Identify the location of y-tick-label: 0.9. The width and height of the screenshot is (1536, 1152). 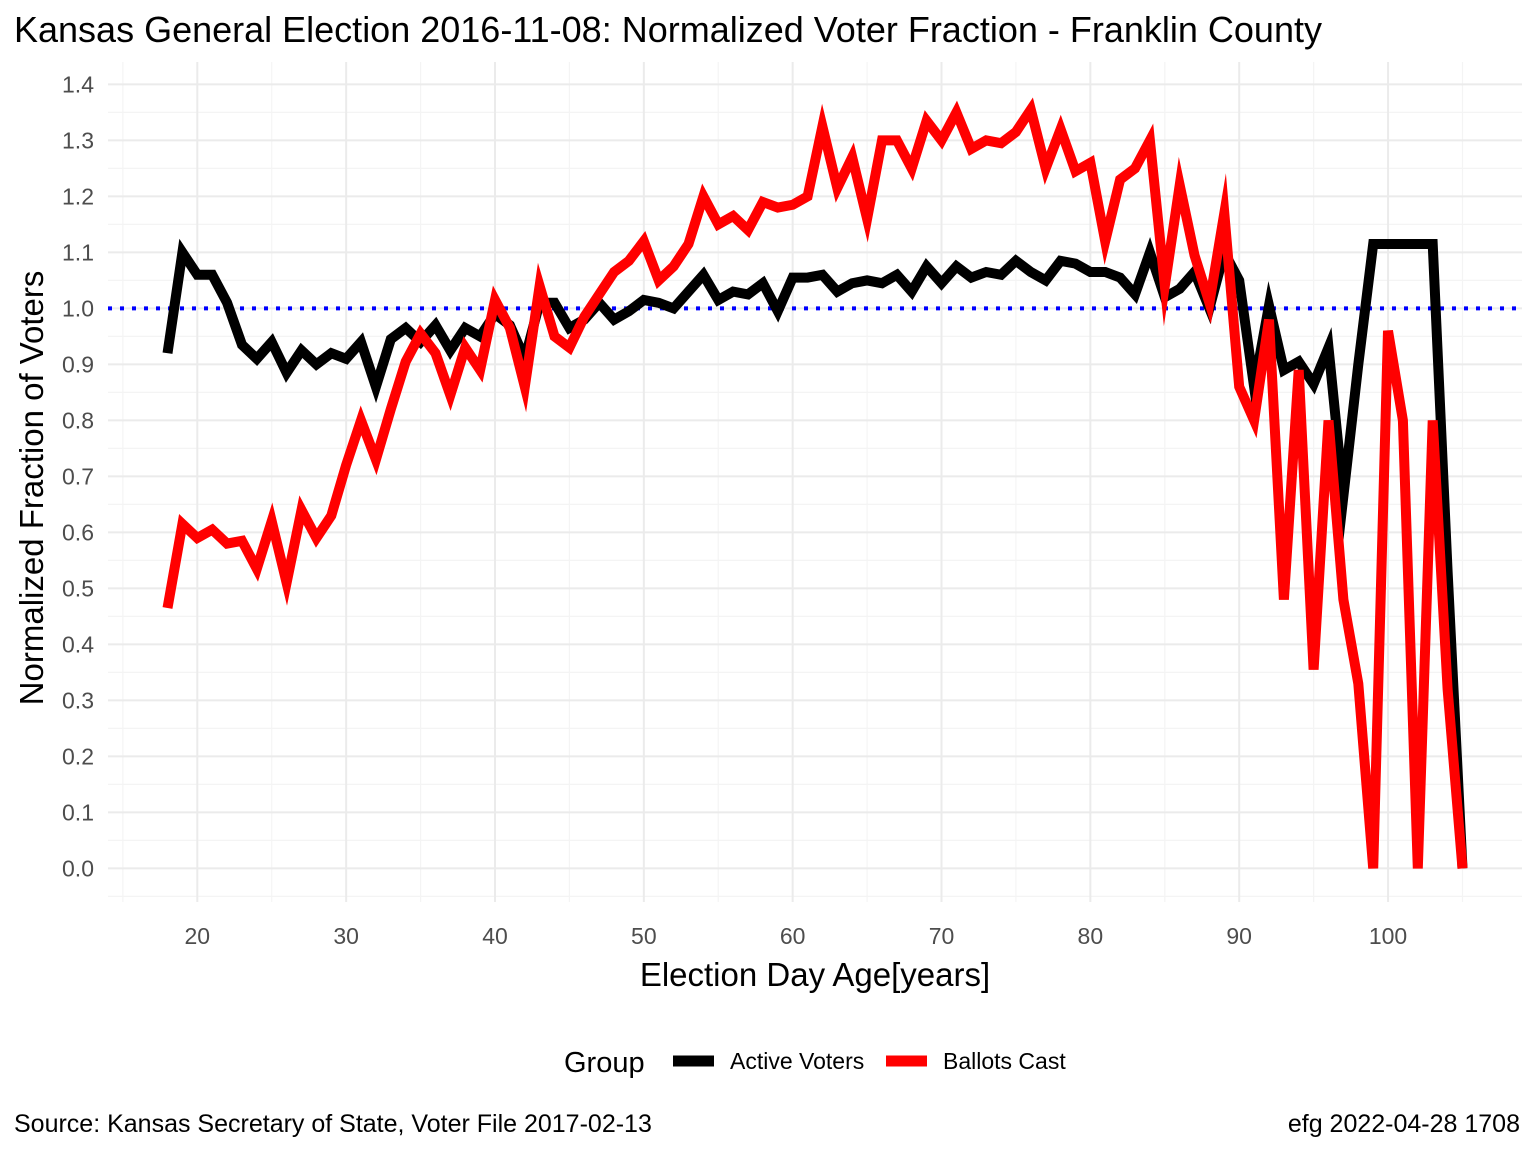
(78, 364).